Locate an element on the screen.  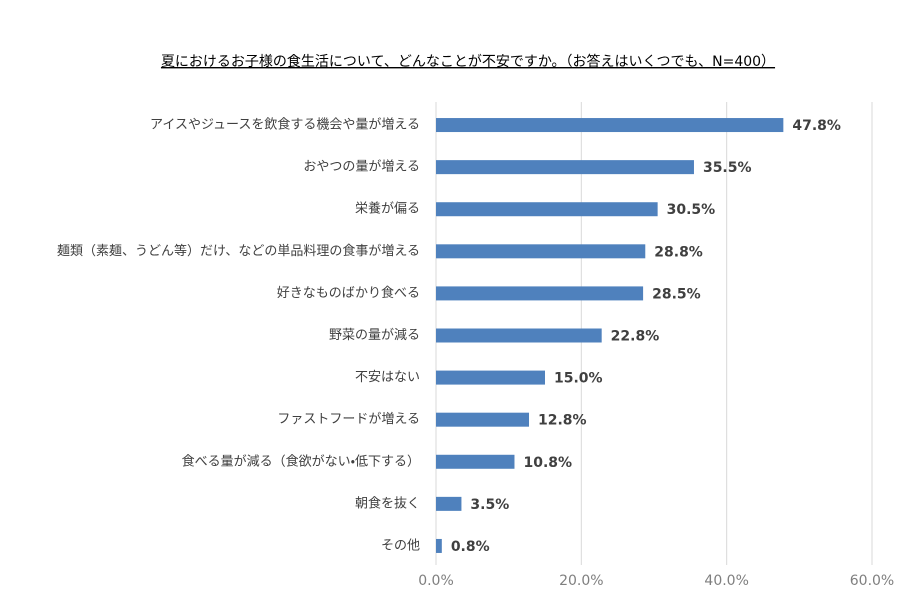
y-tick-label: 好きなものばかり食べる is located at coordinates (348, 293).